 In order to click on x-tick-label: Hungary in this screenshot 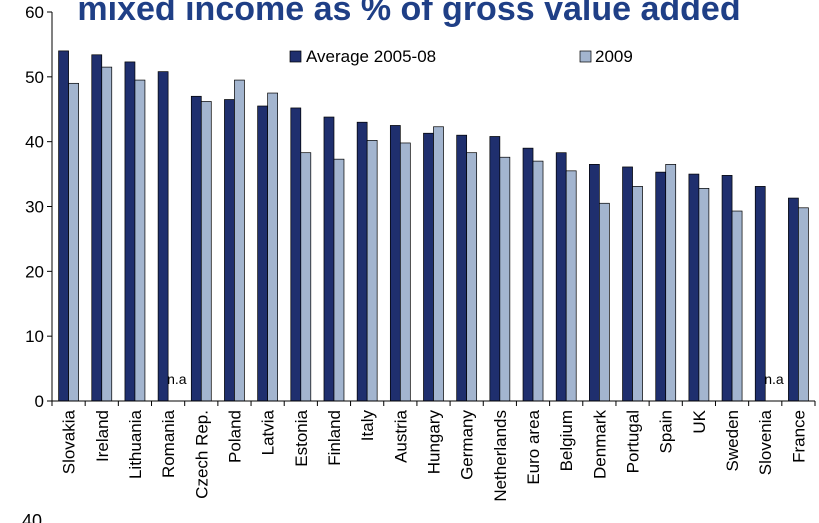, I will do `click(434, 442)`.